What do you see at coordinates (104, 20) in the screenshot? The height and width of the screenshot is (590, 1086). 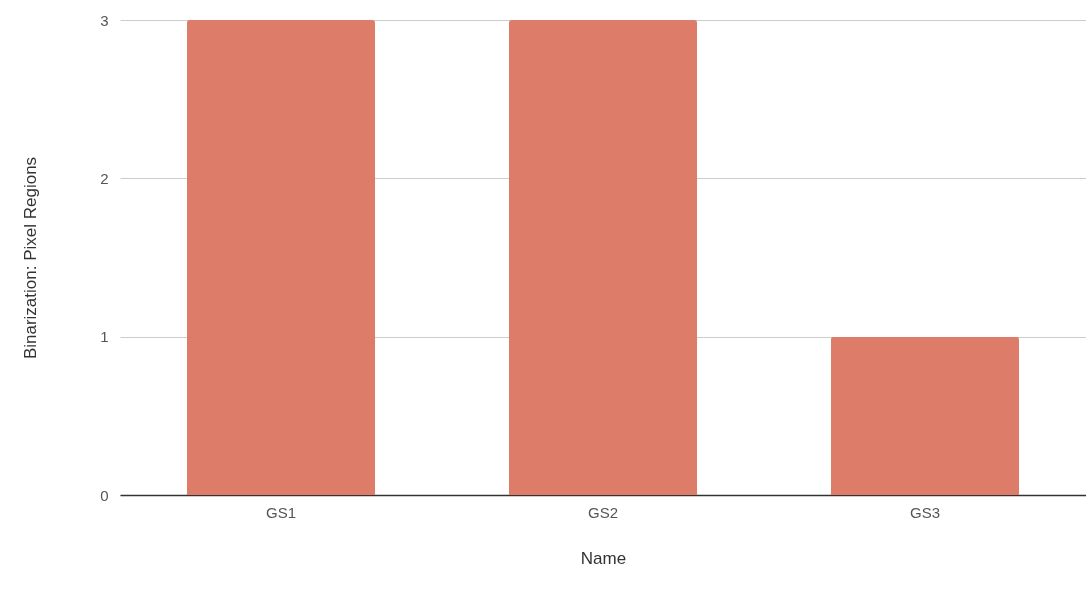 I see `y-tick-label: 3` at bounding box center [104, 20].